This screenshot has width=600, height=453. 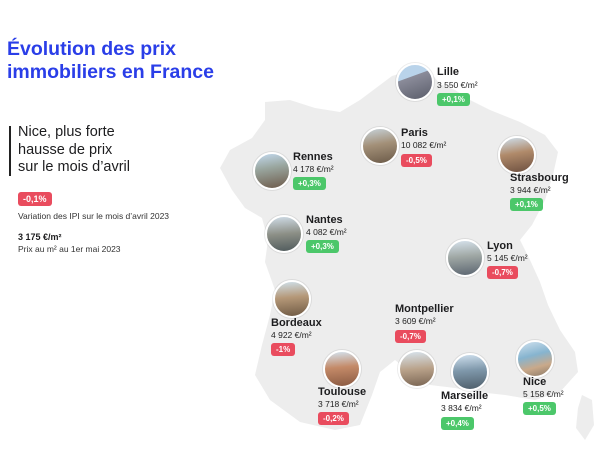 What do you see at coordinates (296, 323) in the screenshot?
I see `bordeaux-name: Bordeaux` at bounding box center [296, 323].